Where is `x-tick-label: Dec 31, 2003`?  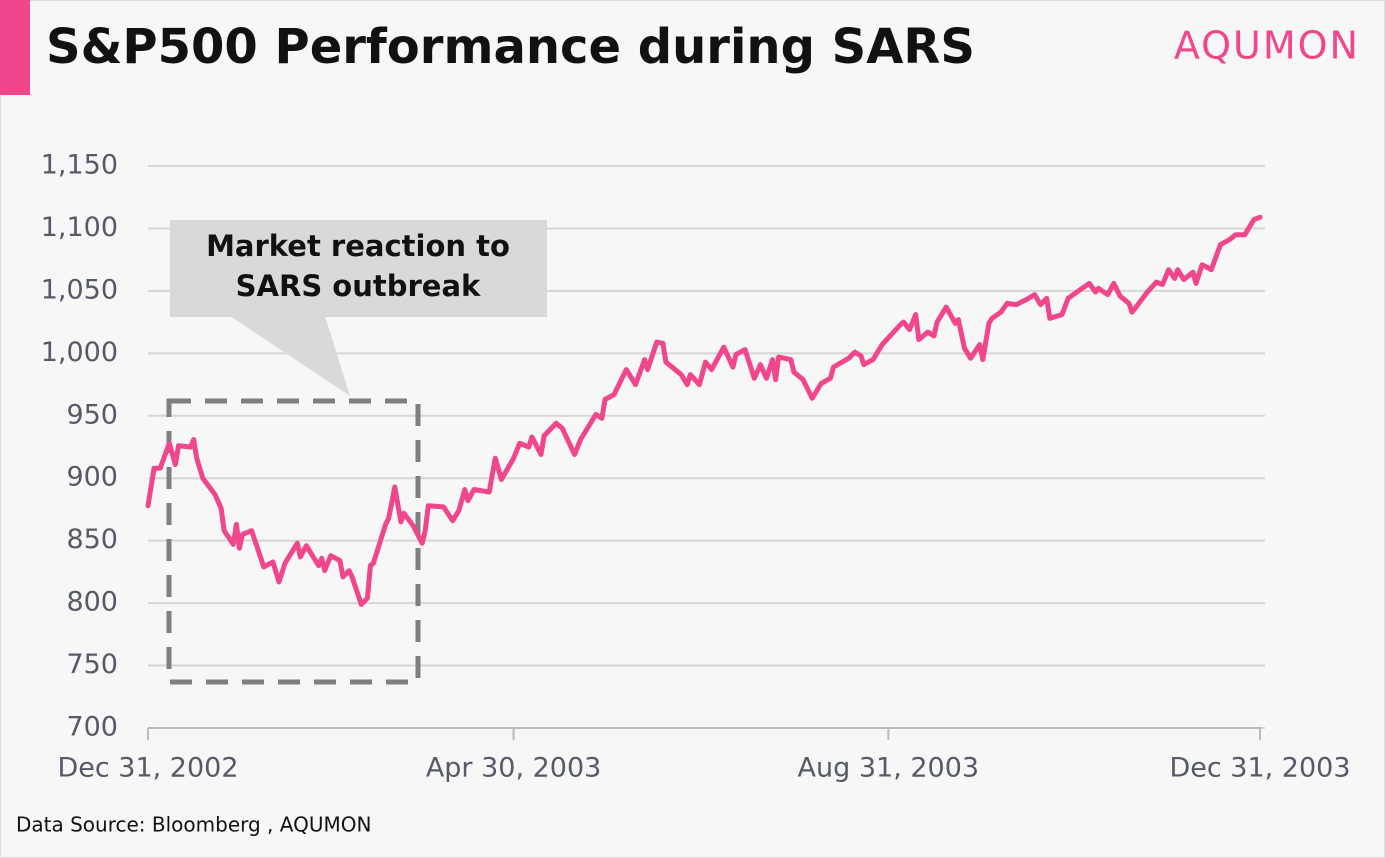 x-tick-label: Dec 31, 2003 is located at coordinates (1259, 768).